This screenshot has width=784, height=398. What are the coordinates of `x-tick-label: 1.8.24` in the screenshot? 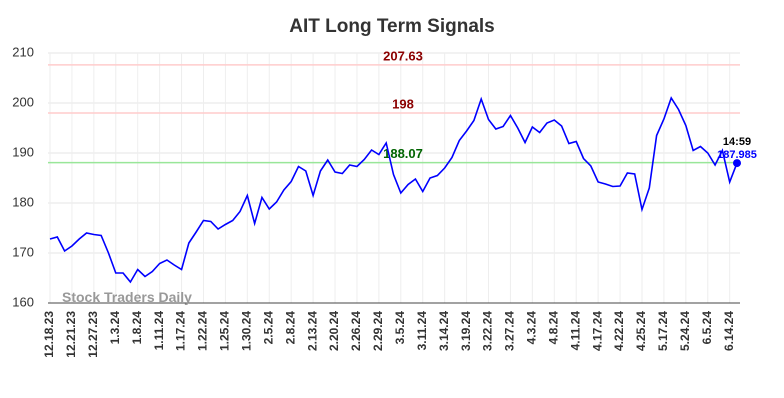 It's located at (137, 328).